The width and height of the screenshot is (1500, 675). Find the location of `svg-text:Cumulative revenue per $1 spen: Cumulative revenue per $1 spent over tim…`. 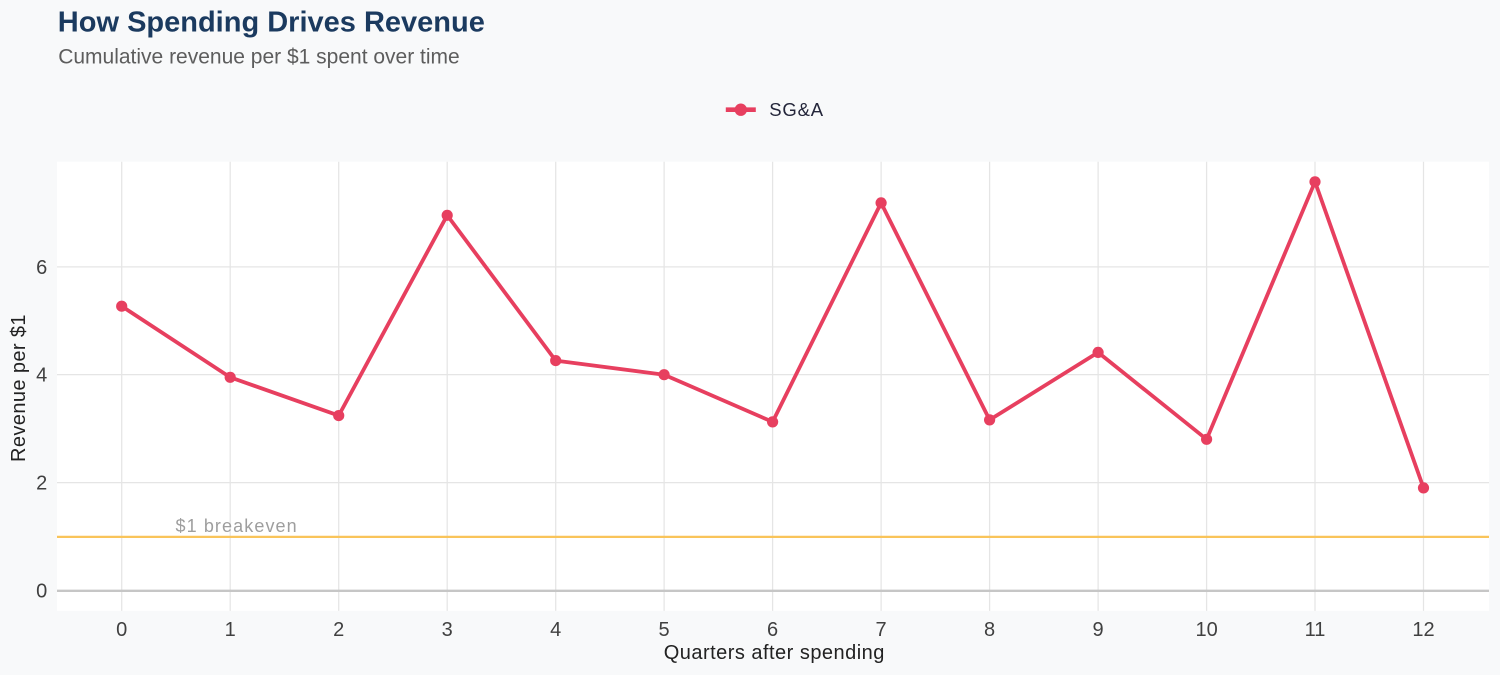

svg-text:Cumulative revenue per $1 spen: Cumulative revenue per $1 spent over tim… is located at coordinates (259, 57).